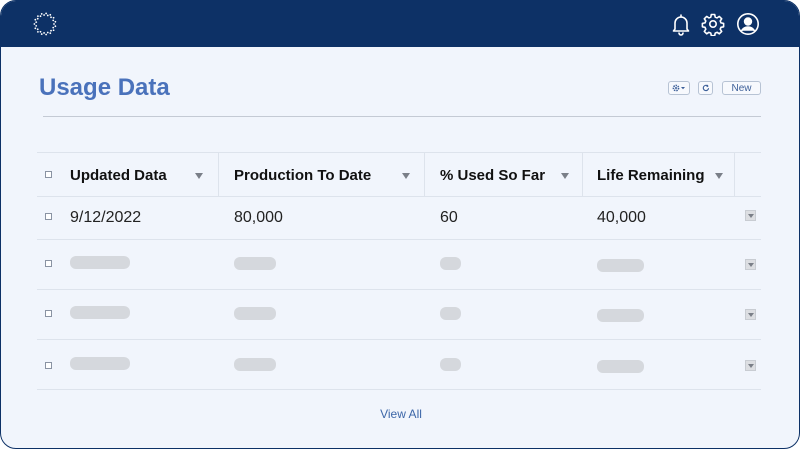 The image size is (800, 449). What do you see at coordinates (399, 218) in the screenshot?
I see `table-row: 9/12/2022 80,000 60 40,000` at bounding box center [399, 218].